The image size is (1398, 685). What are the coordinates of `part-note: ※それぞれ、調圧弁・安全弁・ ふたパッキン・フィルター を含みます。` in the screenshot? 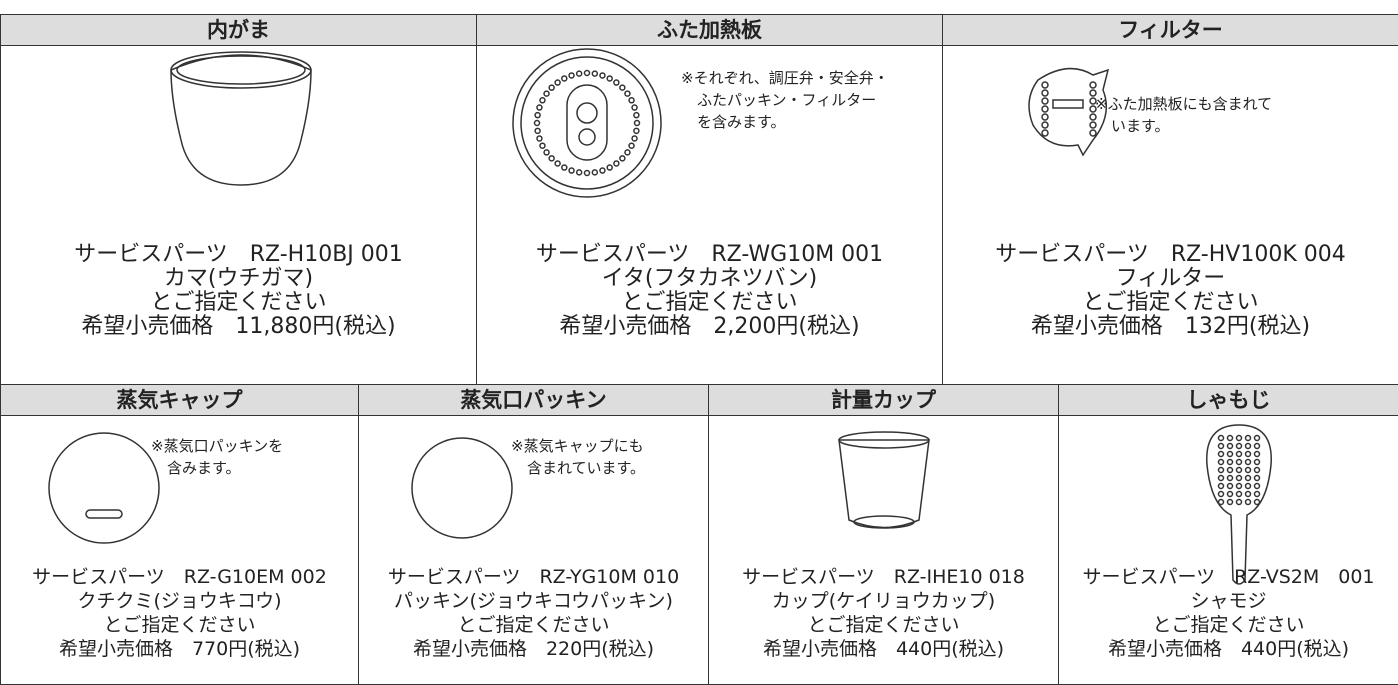 It's located at (785, 100).